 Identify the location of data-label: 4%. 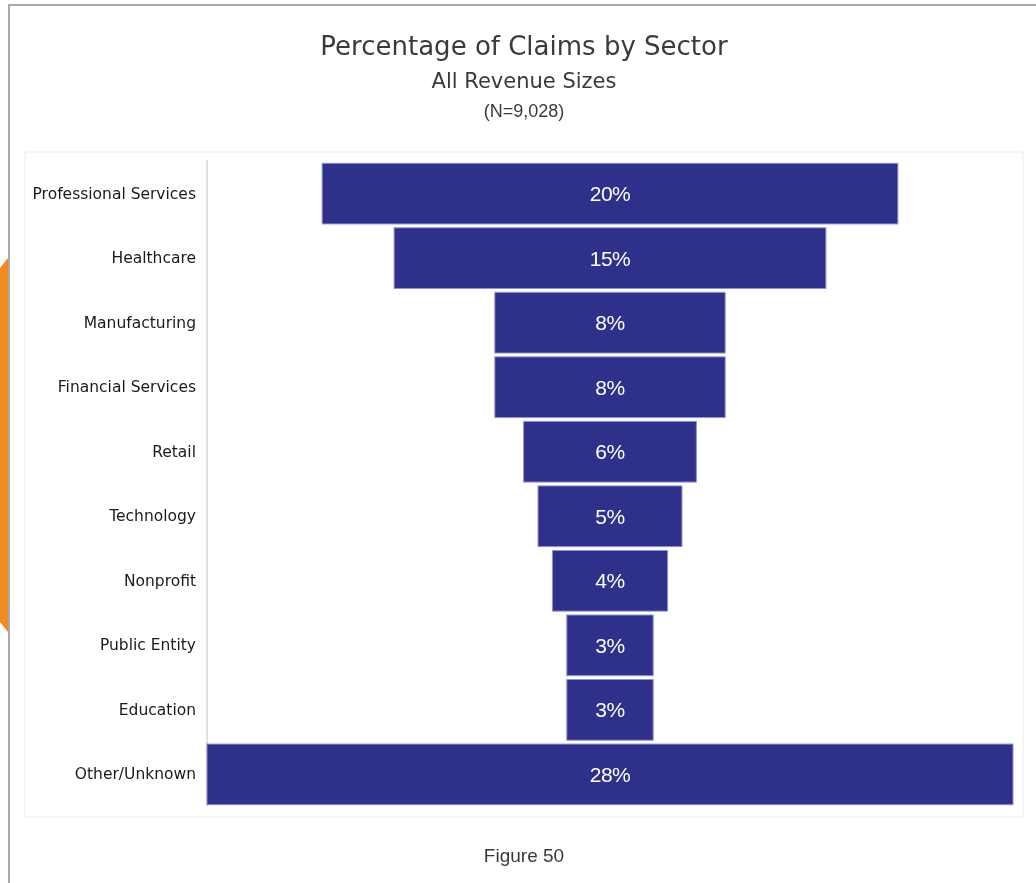
(610, 581).